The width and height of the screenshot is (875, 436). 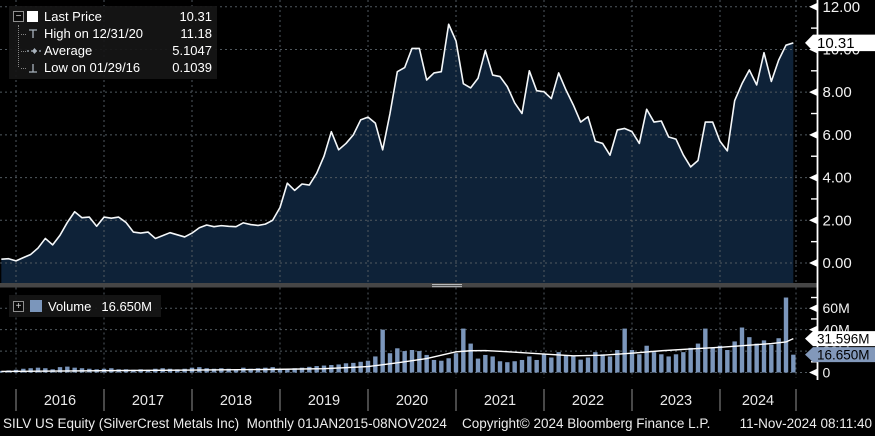 What do you see at coordinates (412, 401) in the screenshot?
I see `year-label: 2020` at bounding box center [412, 401].